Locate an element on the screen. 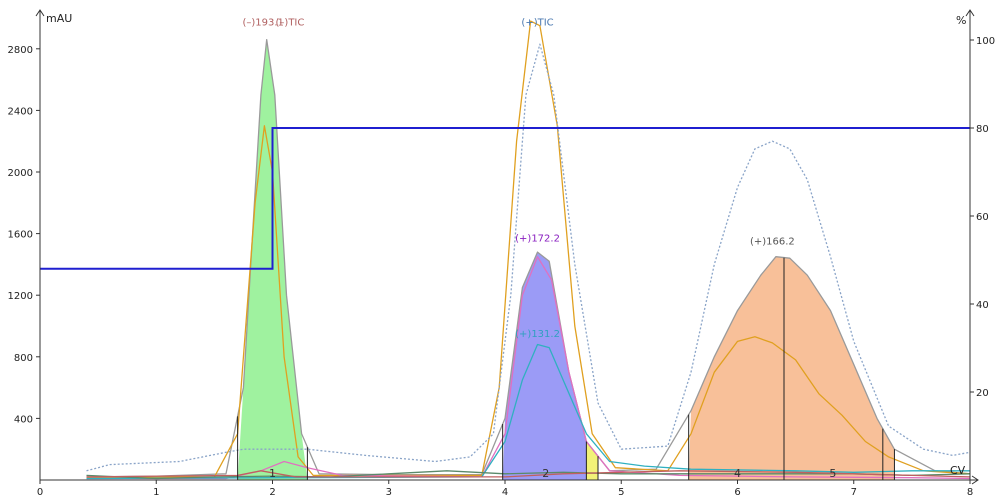  x-axis-arrow-icon is located at coordinates (975, 480).